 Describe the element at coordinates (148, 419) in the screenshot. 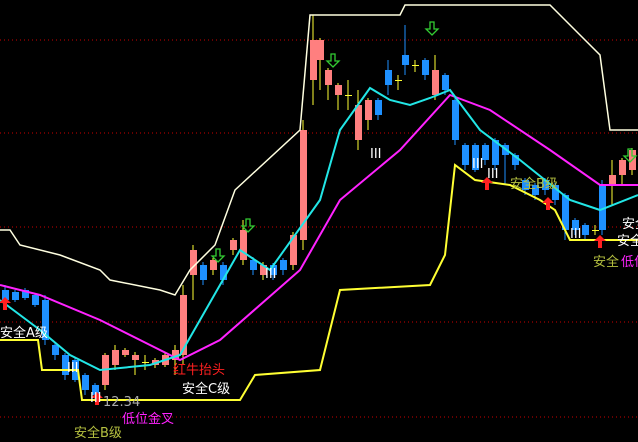

I see `signal-label: 低位金叉` at that location.